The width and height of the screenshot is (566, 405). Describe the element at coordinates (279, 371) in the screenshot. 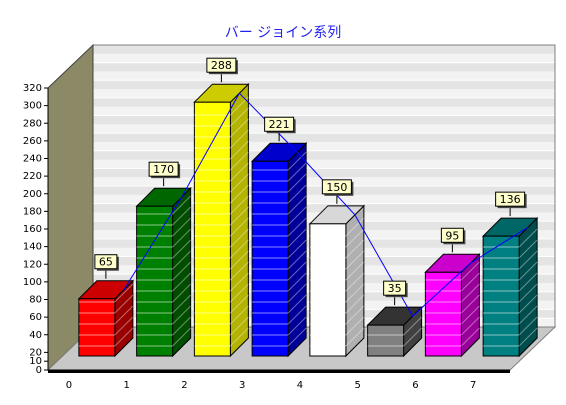

I see `floor-edge` at that location.